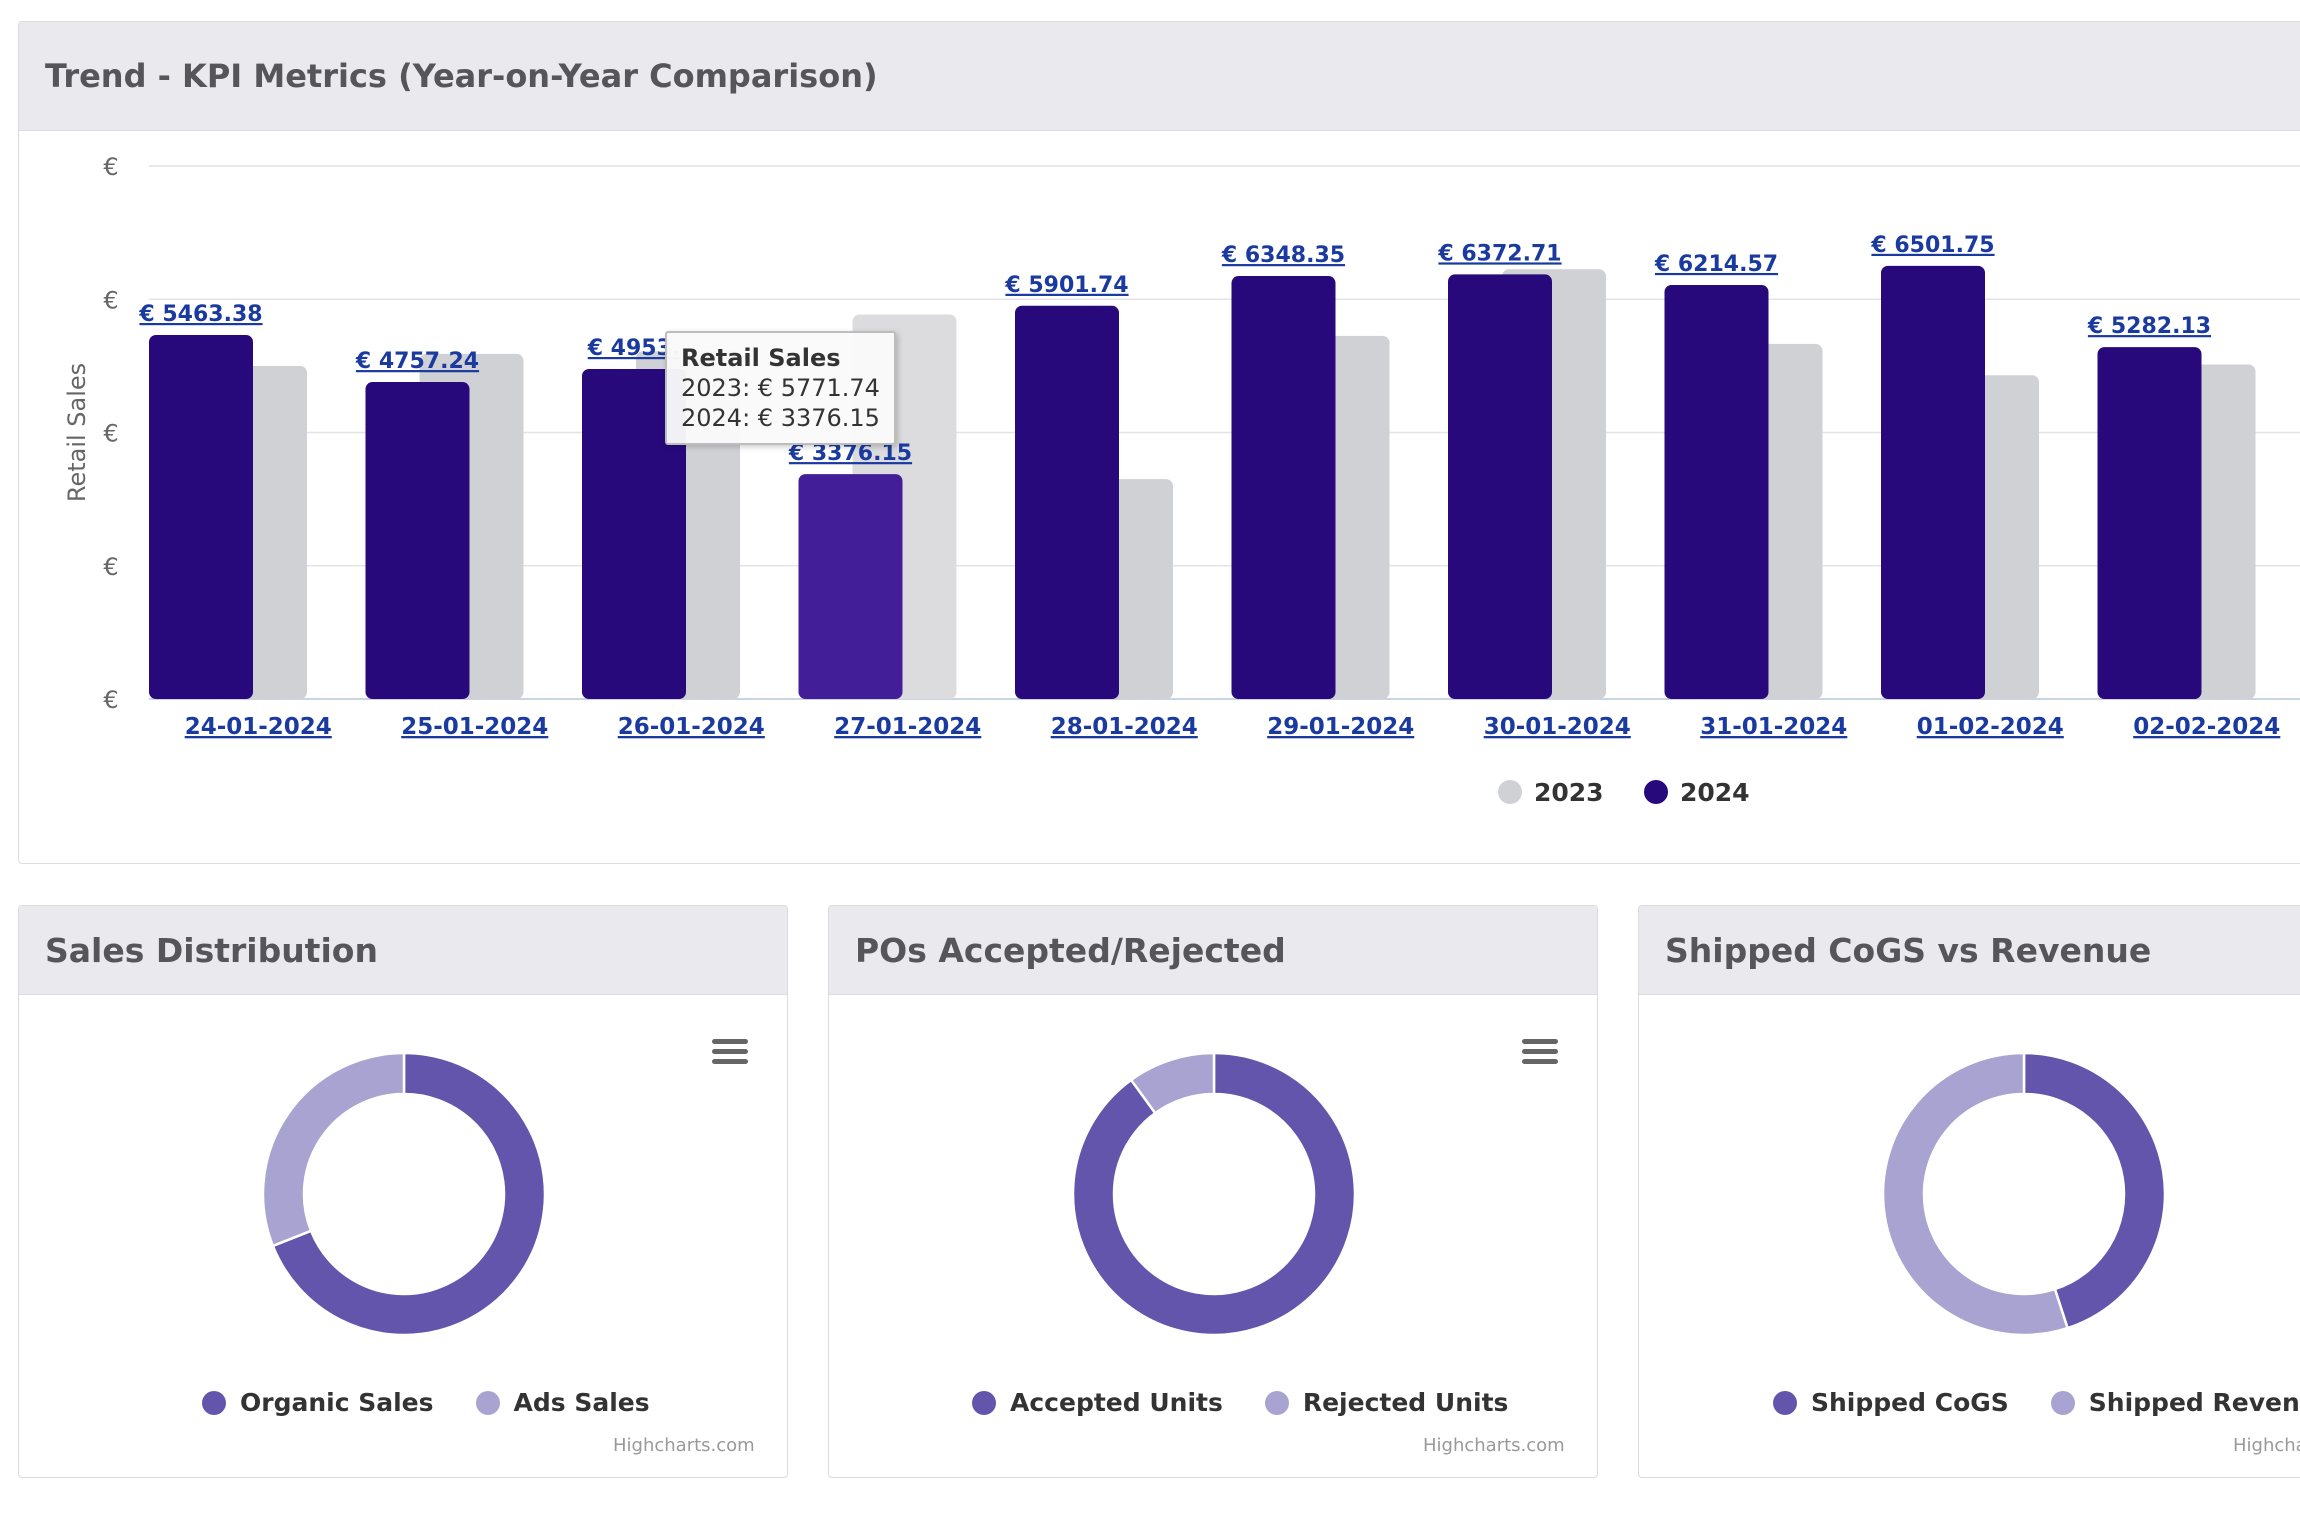 This screenshot has height=1516, width=2300. I want to click on x-tick-label: 24-01-2024, so click(258, 727).